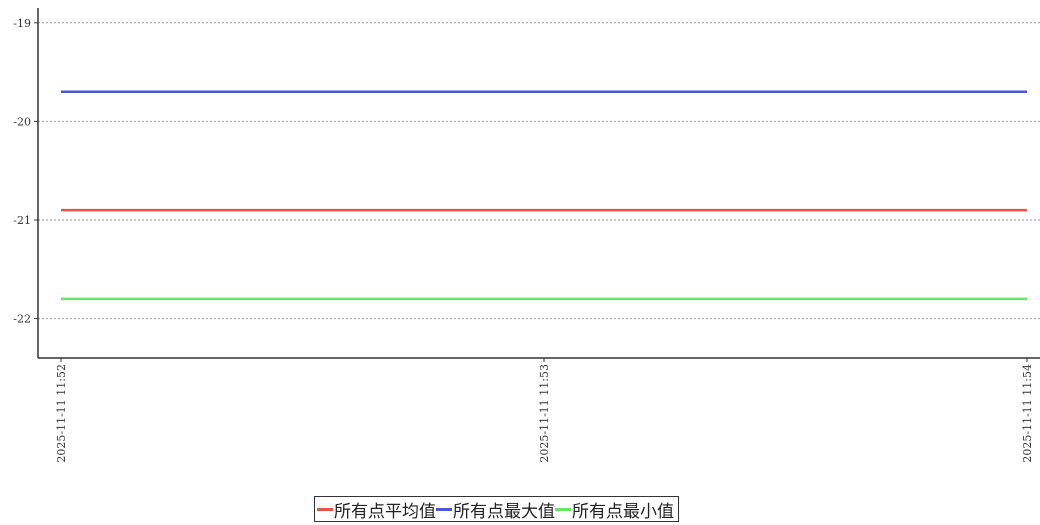 The height and width of the screenshot is (525, 1040). Describe the element at coordinates (623, 511) in the screenshot. I see `legend-label-min: 所有点最小值` at that location.